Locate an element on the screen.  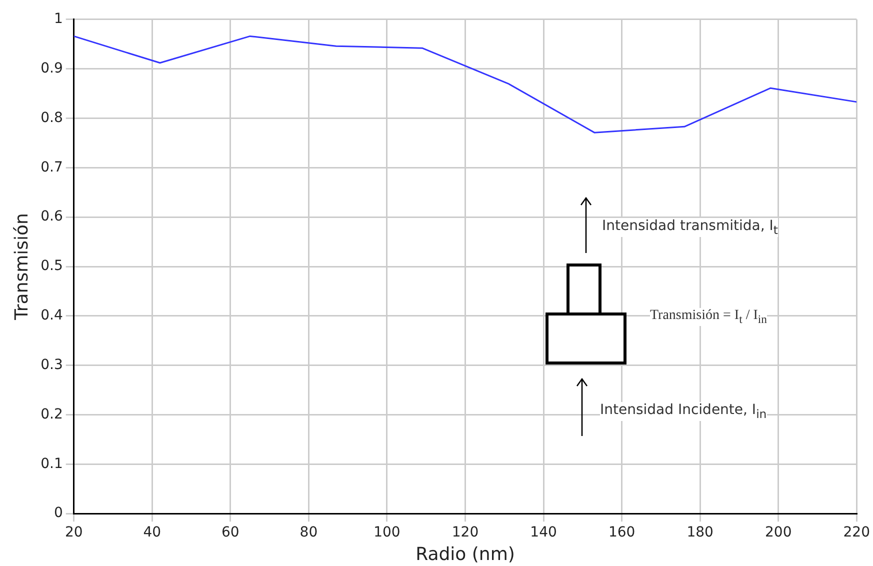
x-tick-label: 120 is located at coordinates (465, 532).